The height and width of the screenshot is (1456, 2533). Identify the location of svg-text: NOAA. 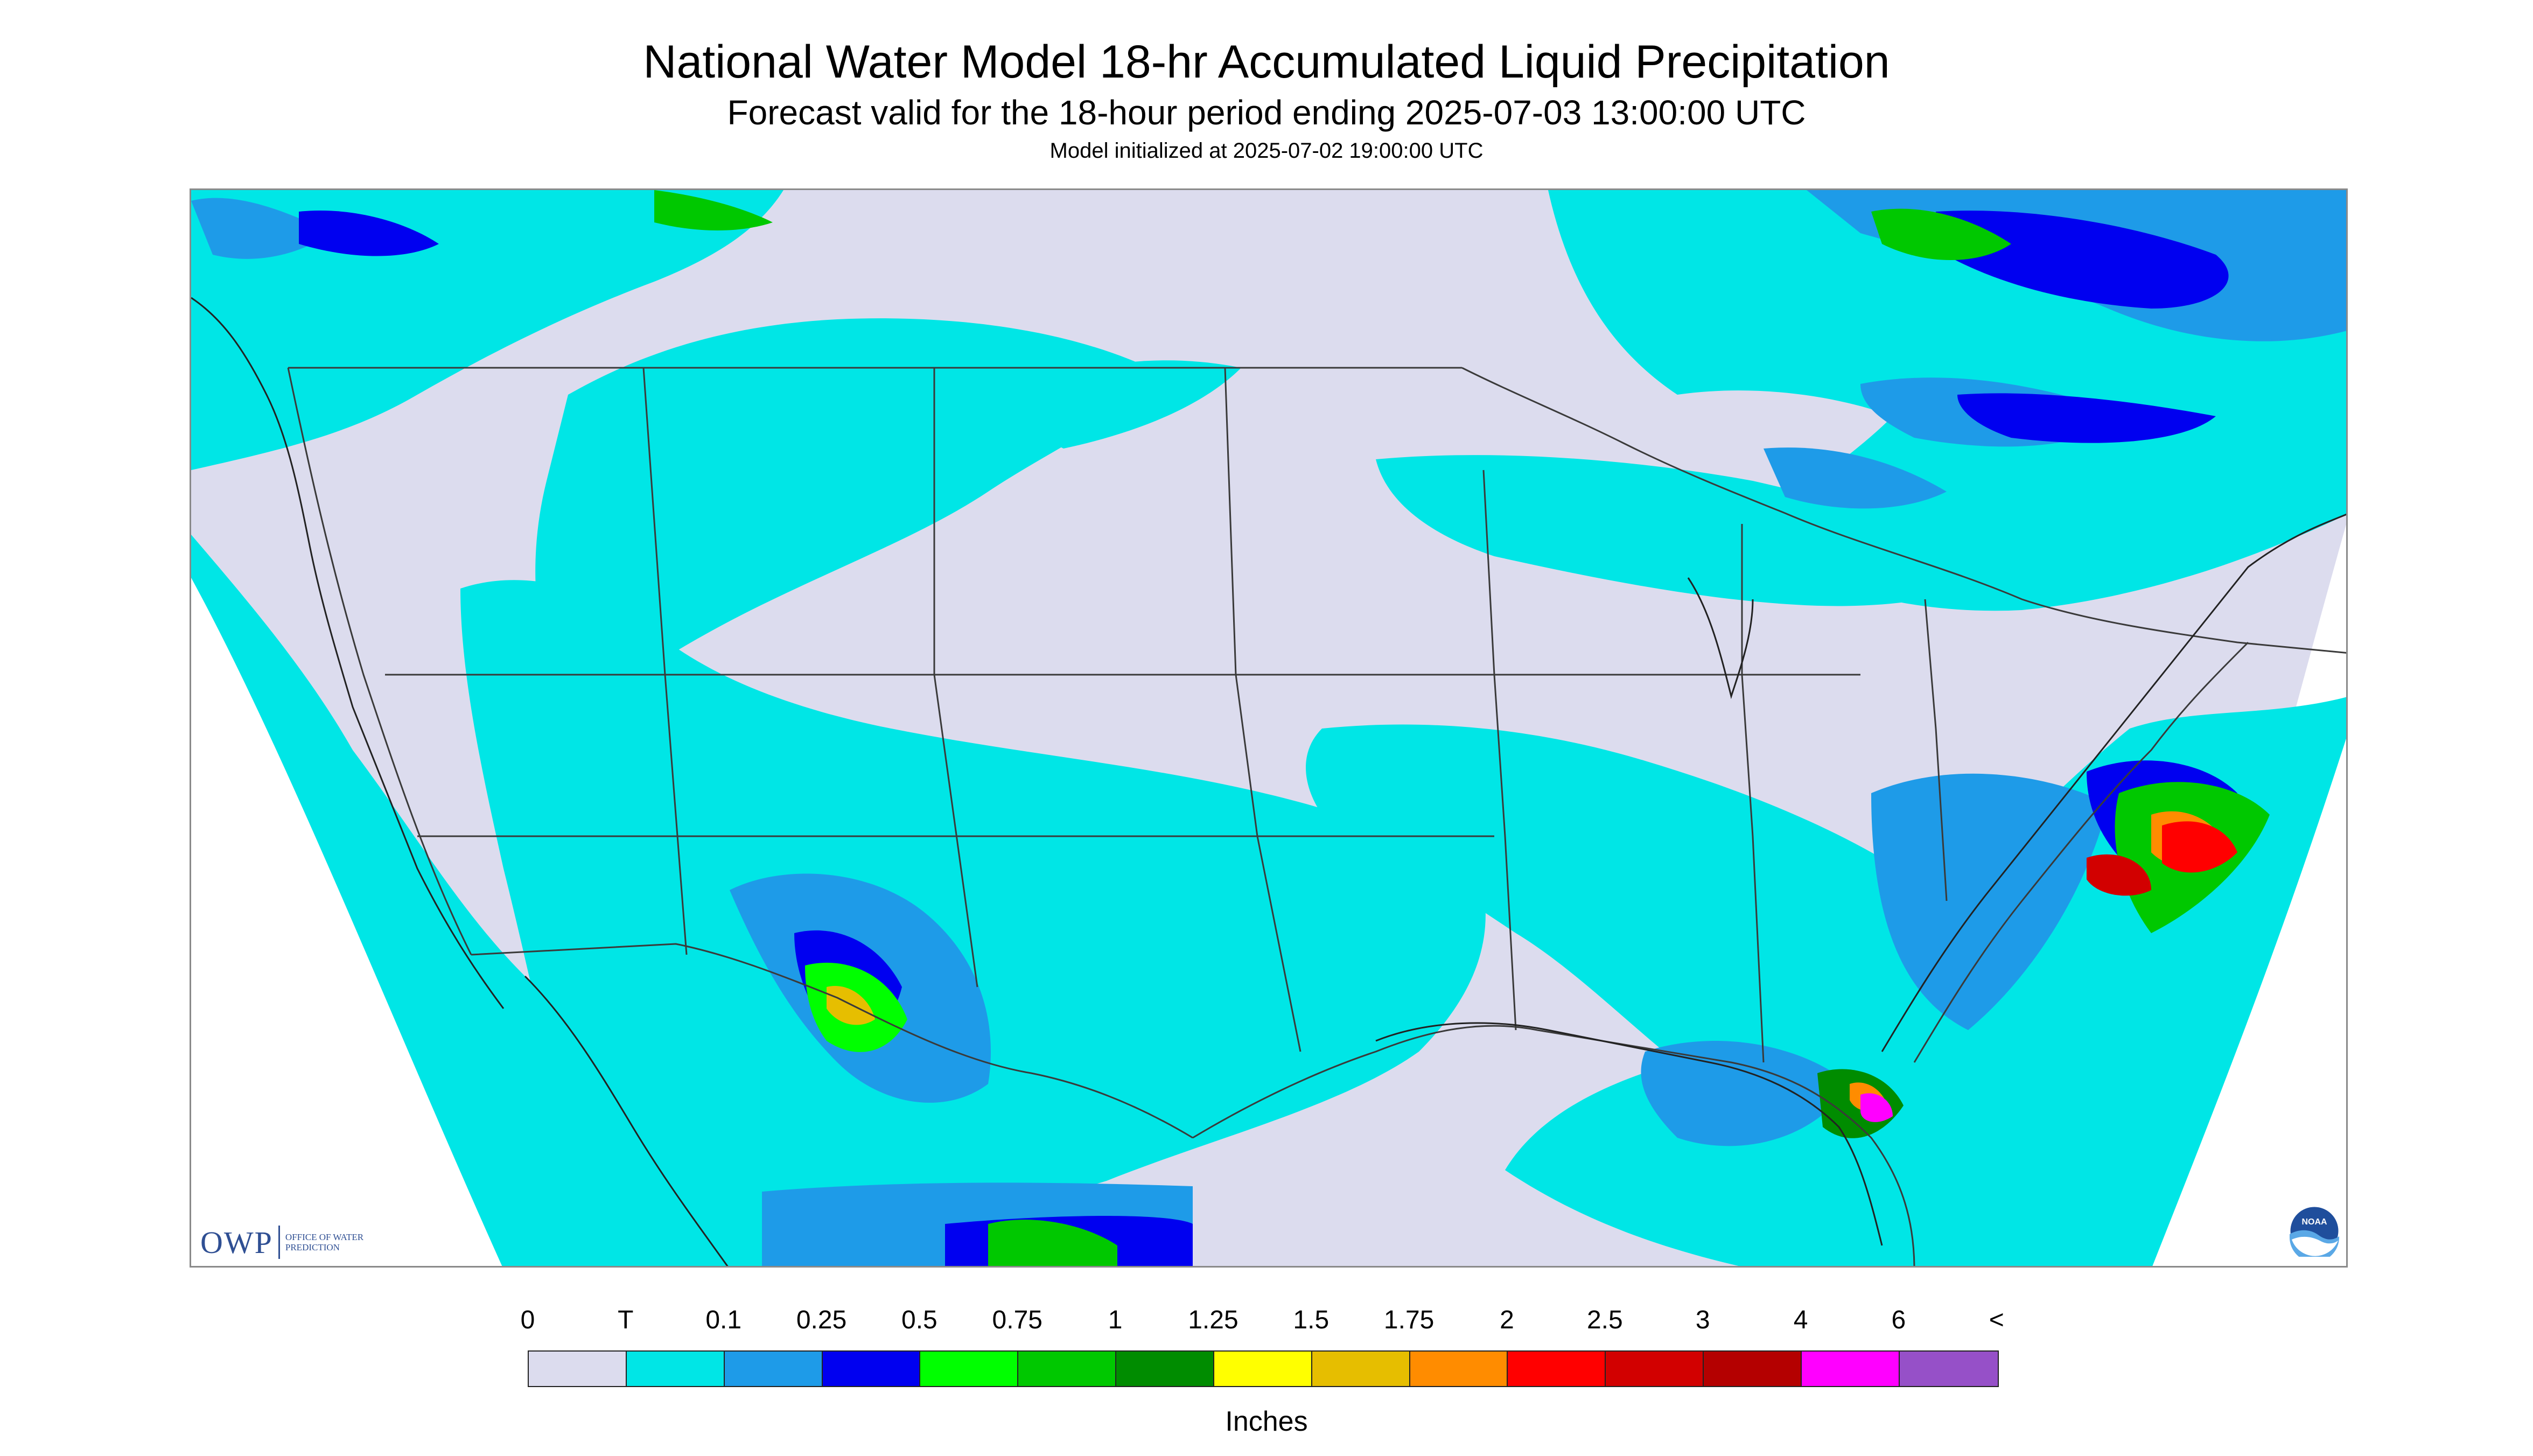
(2314, 1222).